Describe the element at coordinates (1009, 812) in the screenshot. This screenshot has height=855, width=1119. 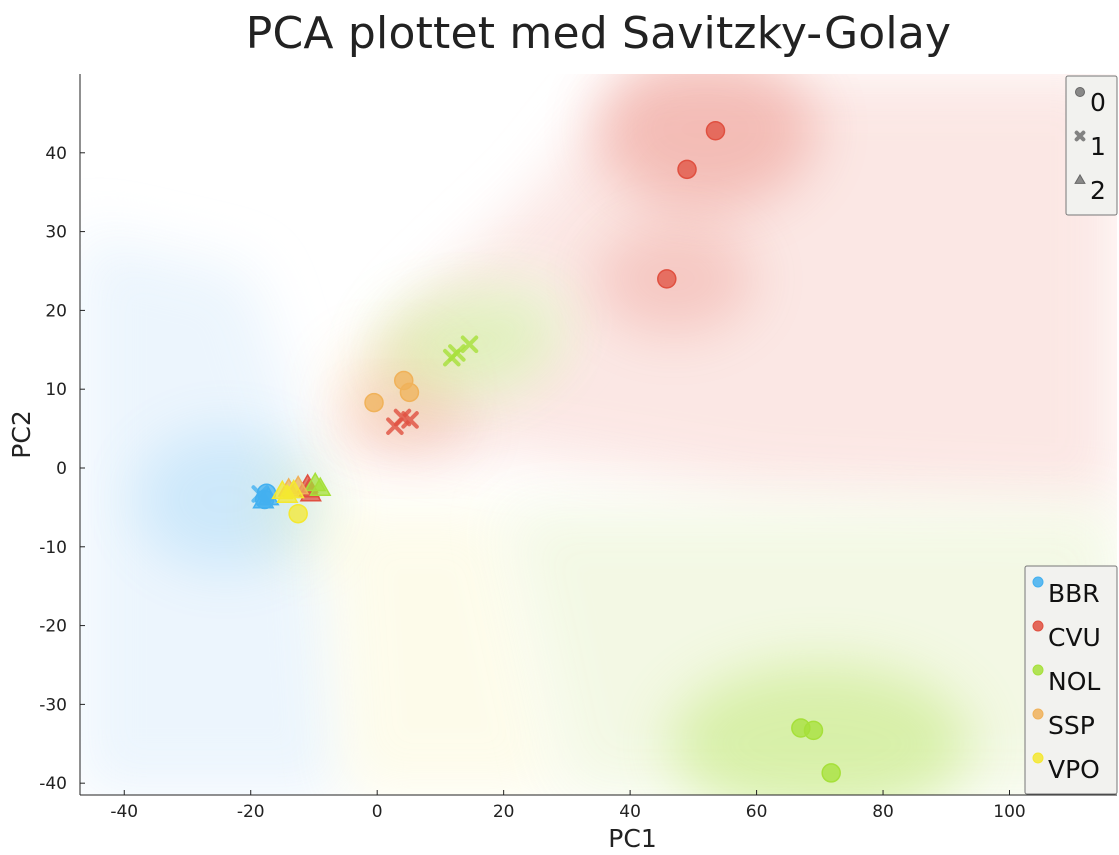
I see `x-tick-label: 100` at that location.